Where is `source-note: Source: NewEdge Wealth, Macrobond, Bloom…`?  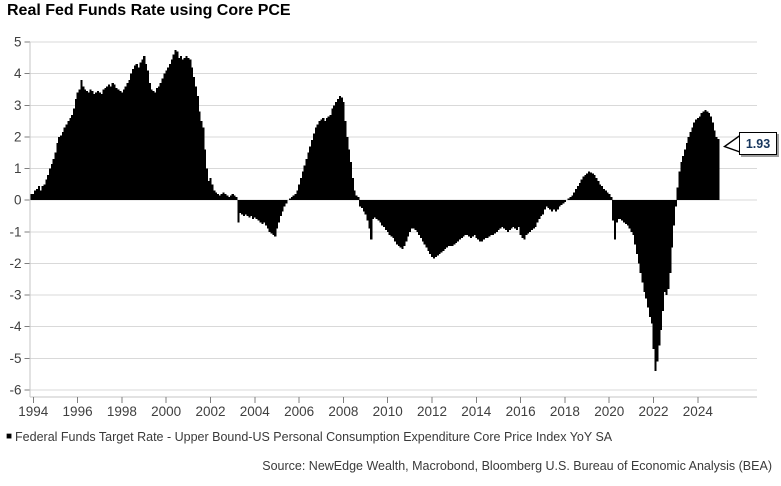 source-note: Source: NewEdge Wealth, Macrobond, Bloom… is located at coordinates (517, 466).